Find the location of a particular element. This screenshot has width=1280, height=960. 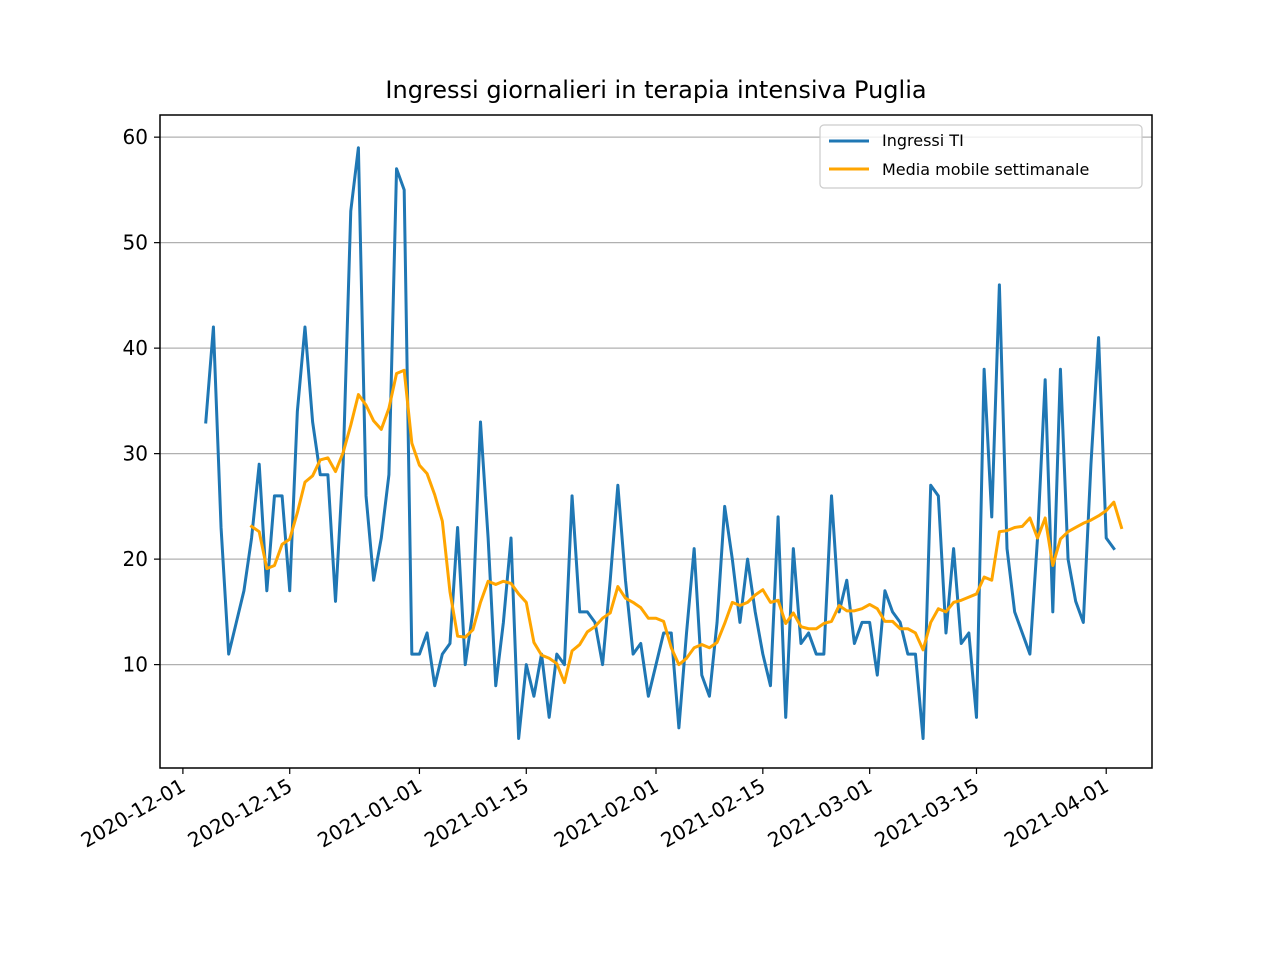

y-tick-label-40: 40 is located at coordinates (135, 348).